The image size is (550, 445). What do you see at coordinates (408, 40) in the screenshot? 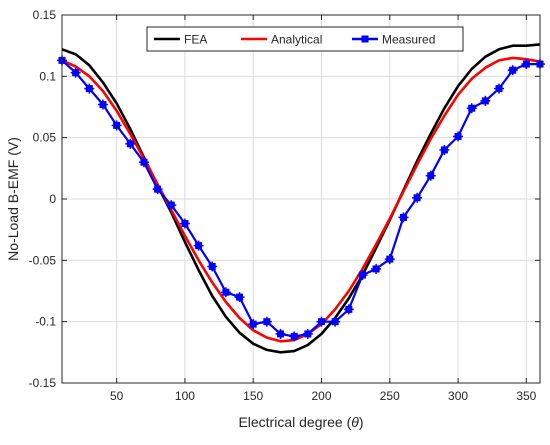
I see `legend-label-measured: Measured` at bounding box center [408, 40].